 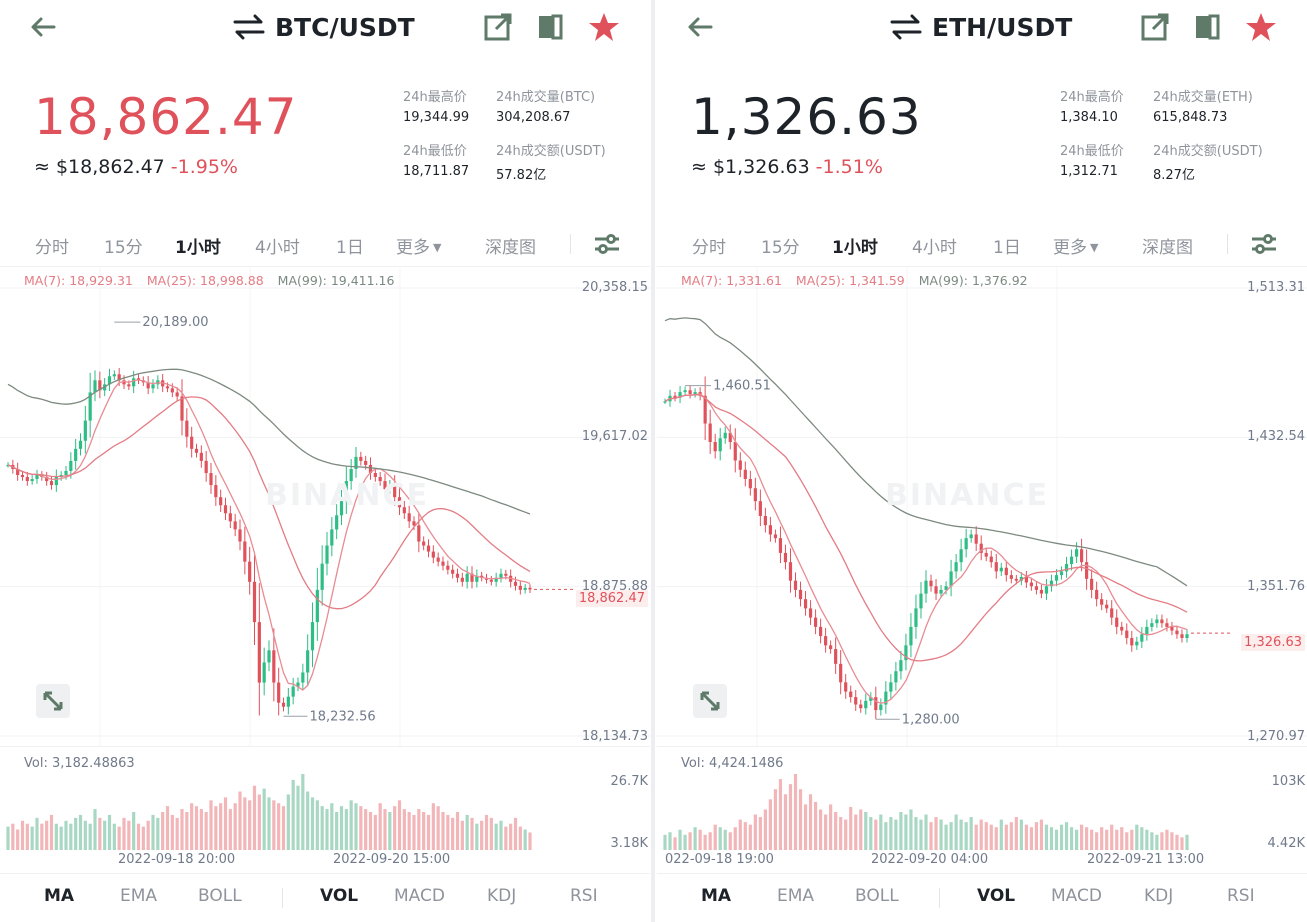 What do you see at coordinates (324, 27) in the screenshot?
I see `pair-selector: BTC/USDT` at bounding box center [324, 27].